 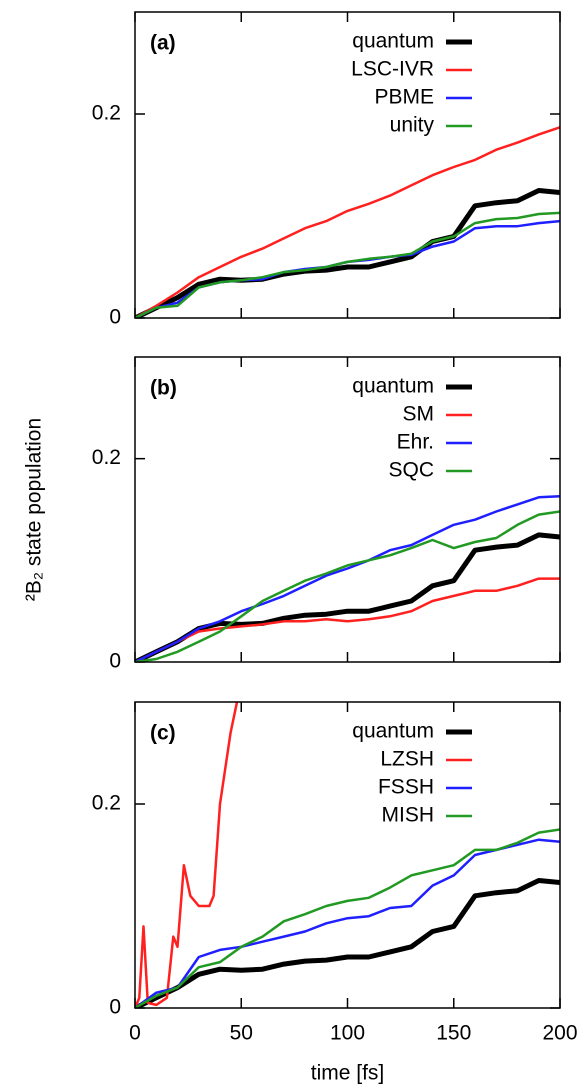 I want to click on x-tick-label: 50, so click(x=241, y=1033).